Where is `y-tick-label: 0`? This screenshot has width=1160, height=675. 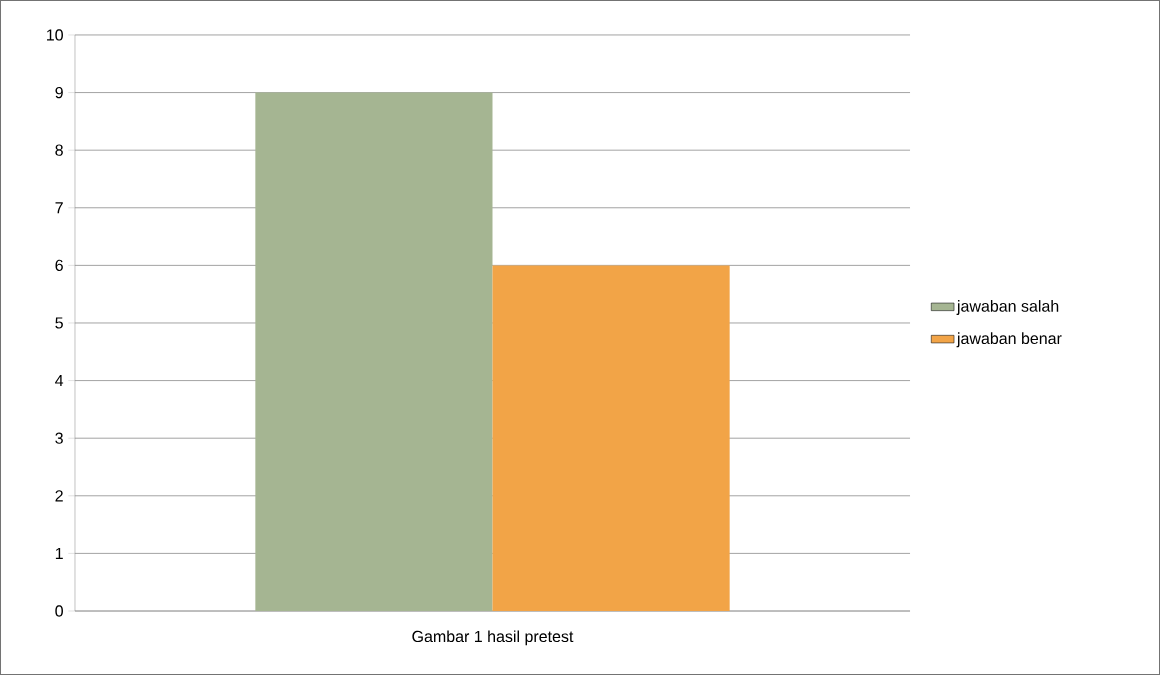
y-tick-label: 0 is located at coordinates (59, 611).